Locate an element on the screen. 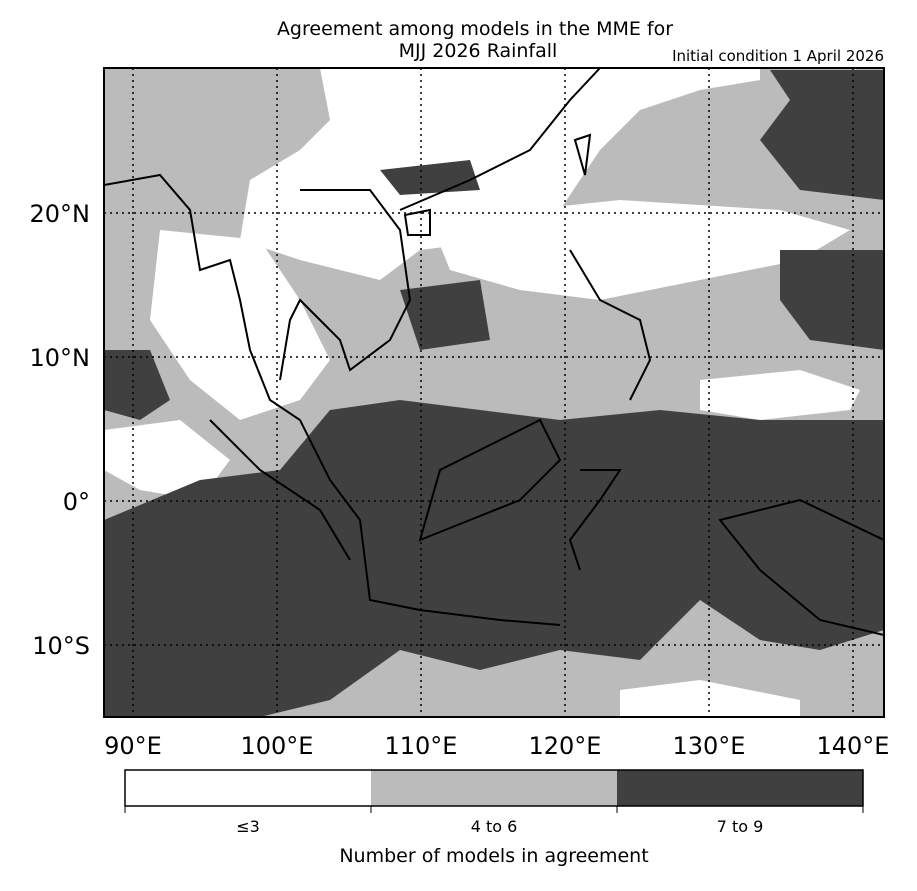 This screenshot has width=917, height=891. lon-label: 100°E is located at coordinates (277, 746).